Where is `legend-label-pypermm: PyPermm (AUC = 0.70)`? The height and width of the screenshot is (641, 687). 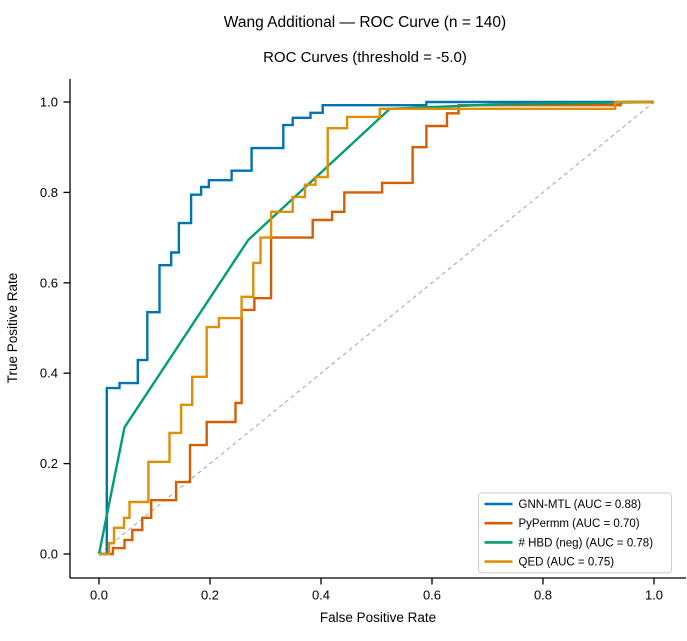
legend-label-pypermm: PyPermm (AUC = 0.70) is located at coordinates (579, 524).